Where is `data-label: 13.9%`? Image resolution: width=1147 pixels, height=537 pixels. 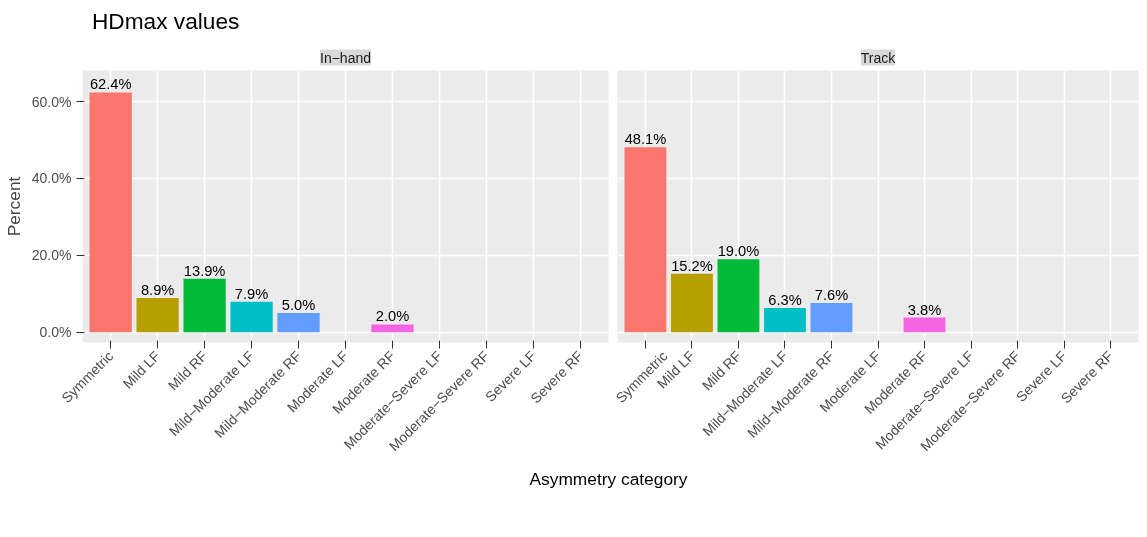 data-label: 13.9% is located at coordinates (204, 271).